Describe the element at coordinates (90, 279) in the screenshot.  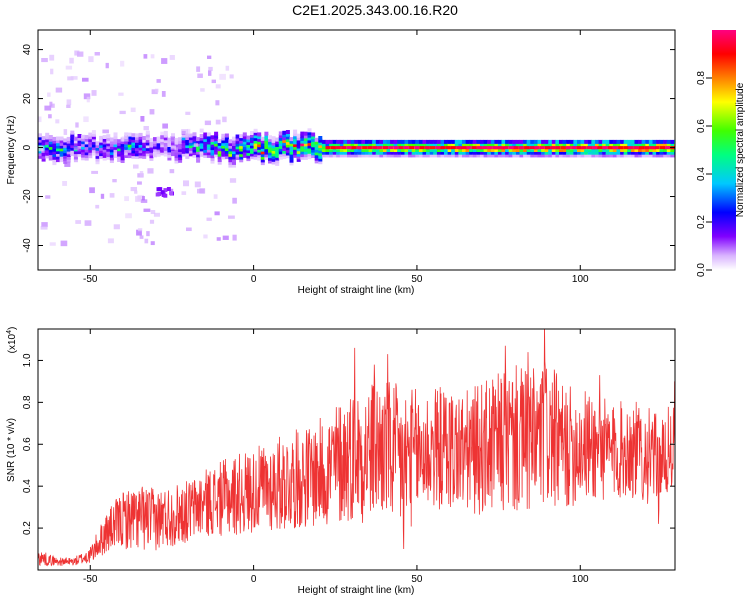
I see `x-tick-label: -50` at that location.